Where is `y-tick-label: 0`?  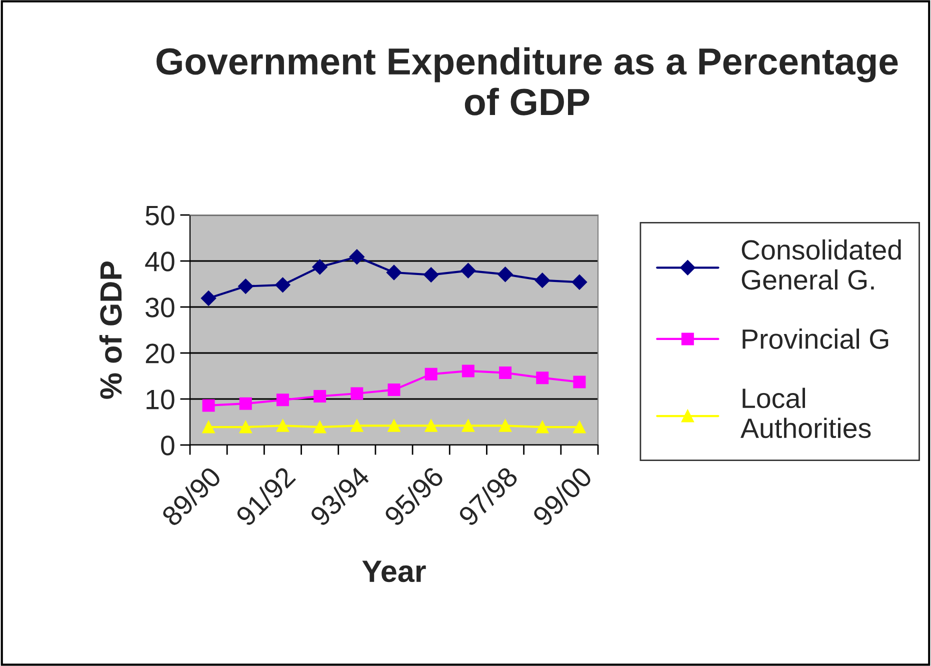
y-tick-label: 0 is located at coordinates (167, 446).